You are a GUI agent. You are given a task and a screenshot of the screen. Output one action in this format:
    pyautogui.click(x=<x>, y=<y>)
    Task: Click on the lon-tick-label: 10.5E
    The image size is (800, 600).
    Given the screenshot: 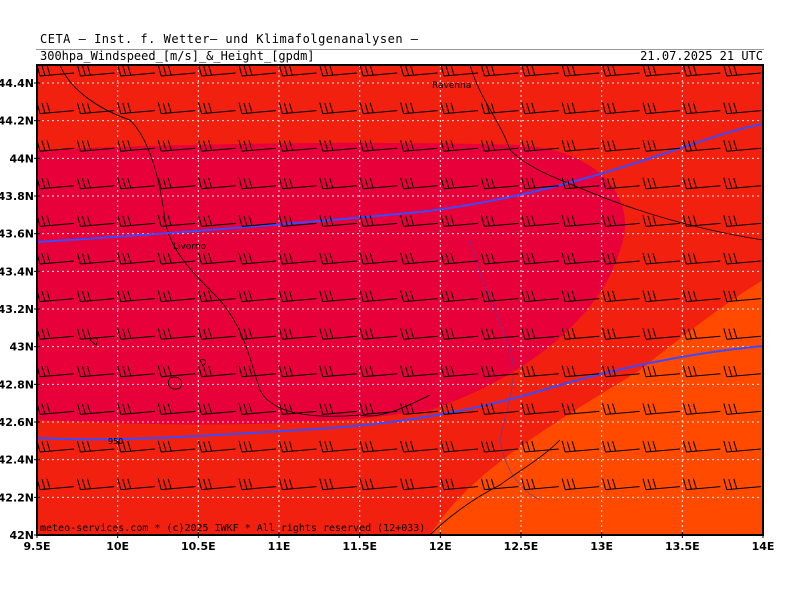 What is the action you would take?
    pyautogui.click(x=198, y=546)
    